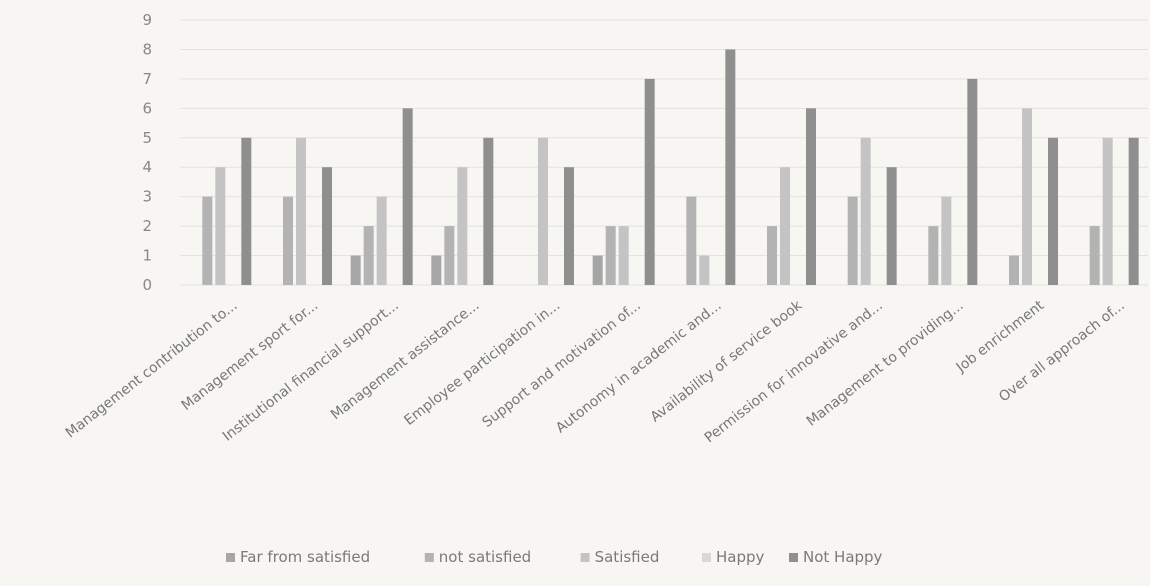  I want to click on legend-entry: Not Happy, so click(843, 557).